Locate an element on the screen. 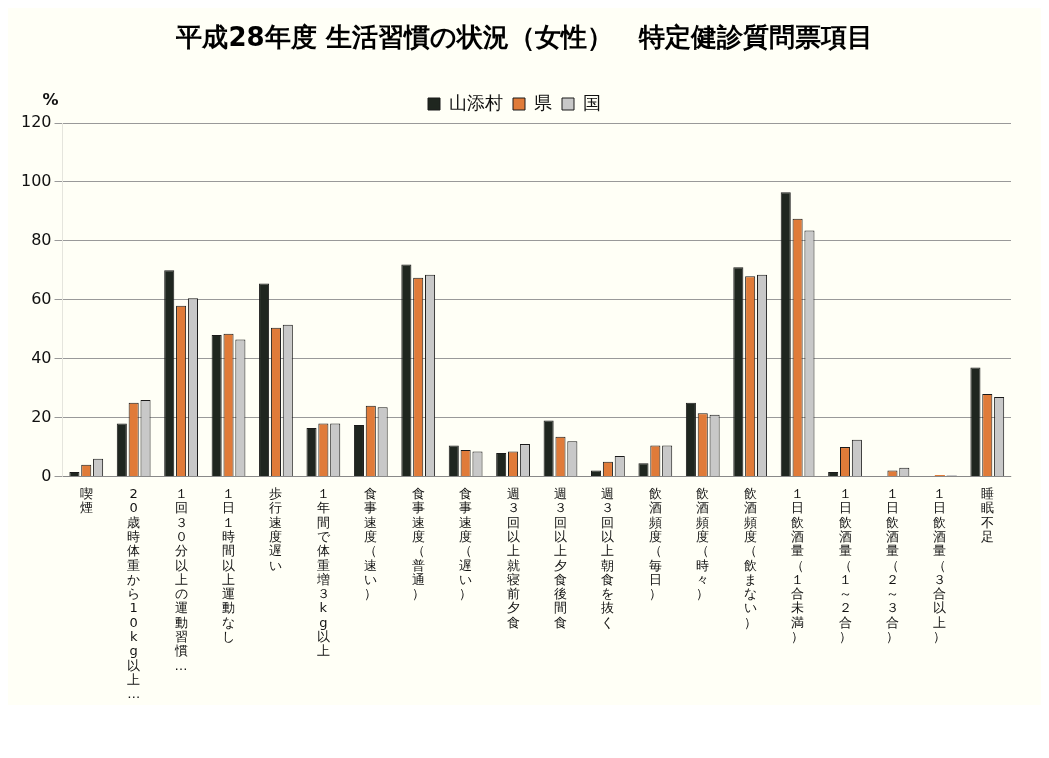 This screenshot has height=758, width=1049. category-label: １日飲酒量（３合以上） is located at coordinates (940, 565).